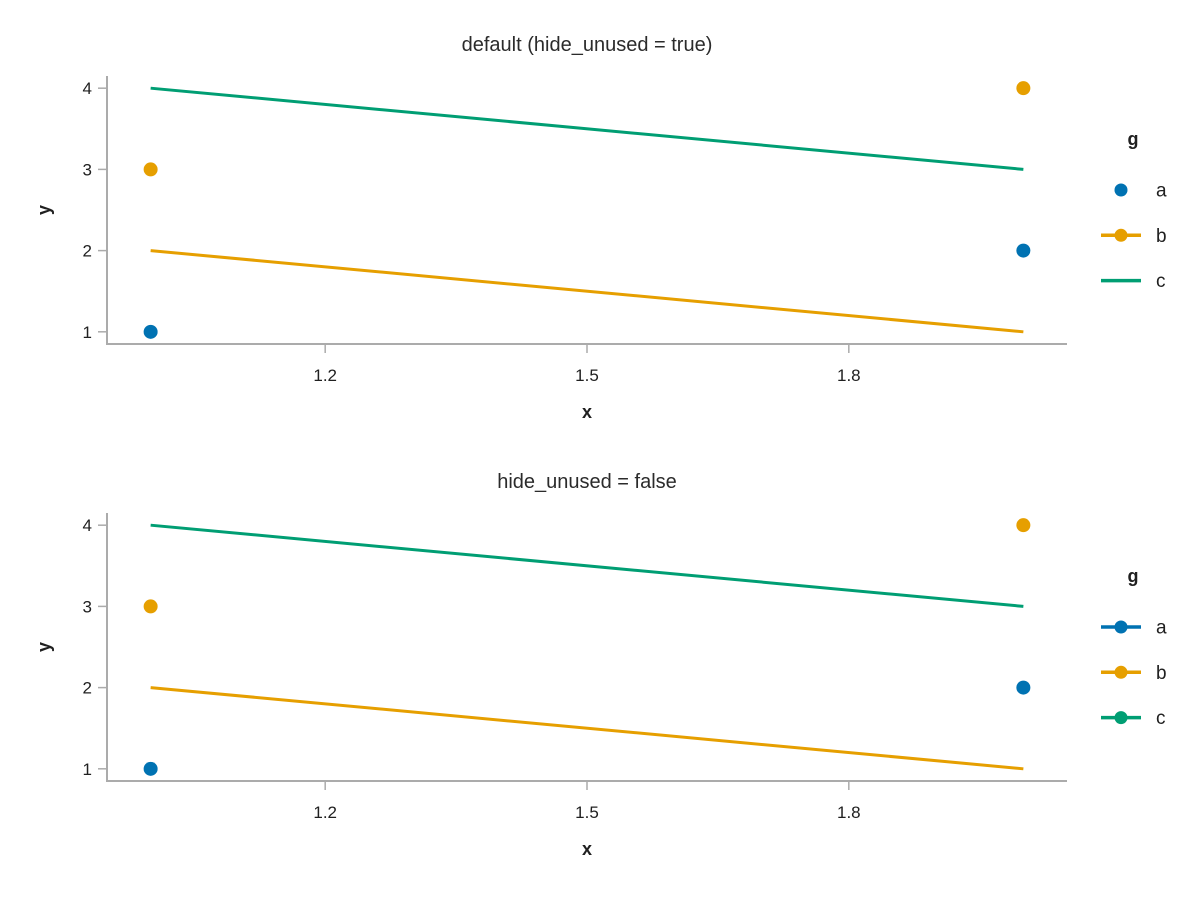  I want to click on chart-title-top: default (hide_unused = true), so click(587, 45).